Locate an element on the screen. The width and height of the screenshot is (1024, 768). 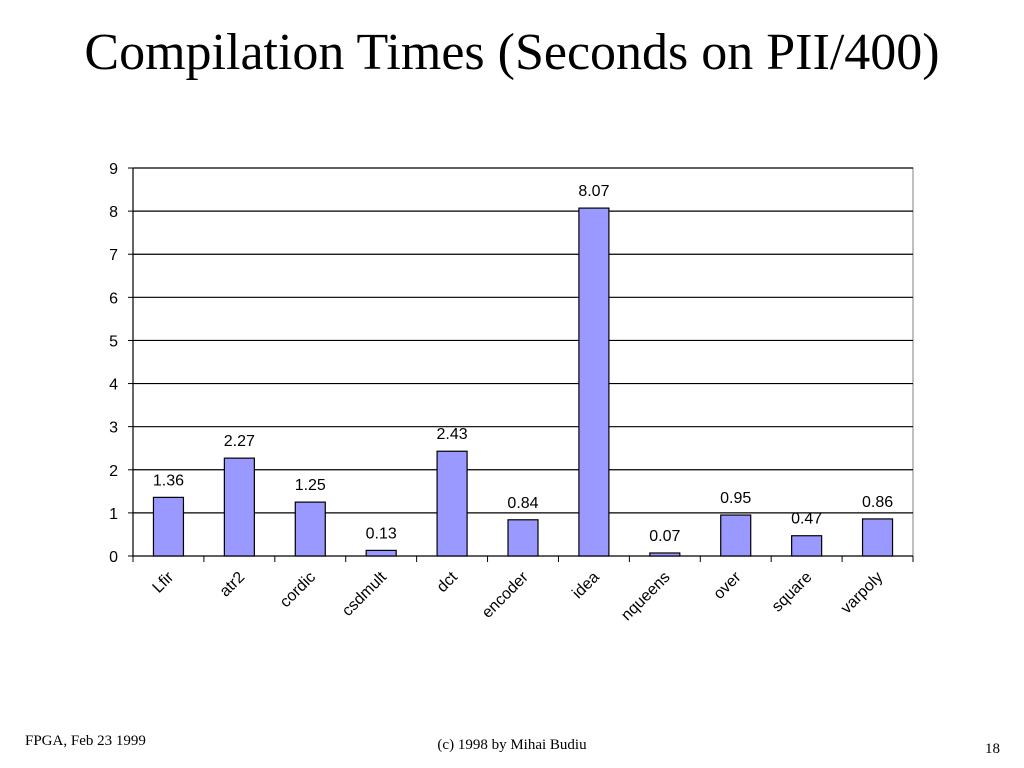
data-label: 0.07 is located at coordinates (664, 536).